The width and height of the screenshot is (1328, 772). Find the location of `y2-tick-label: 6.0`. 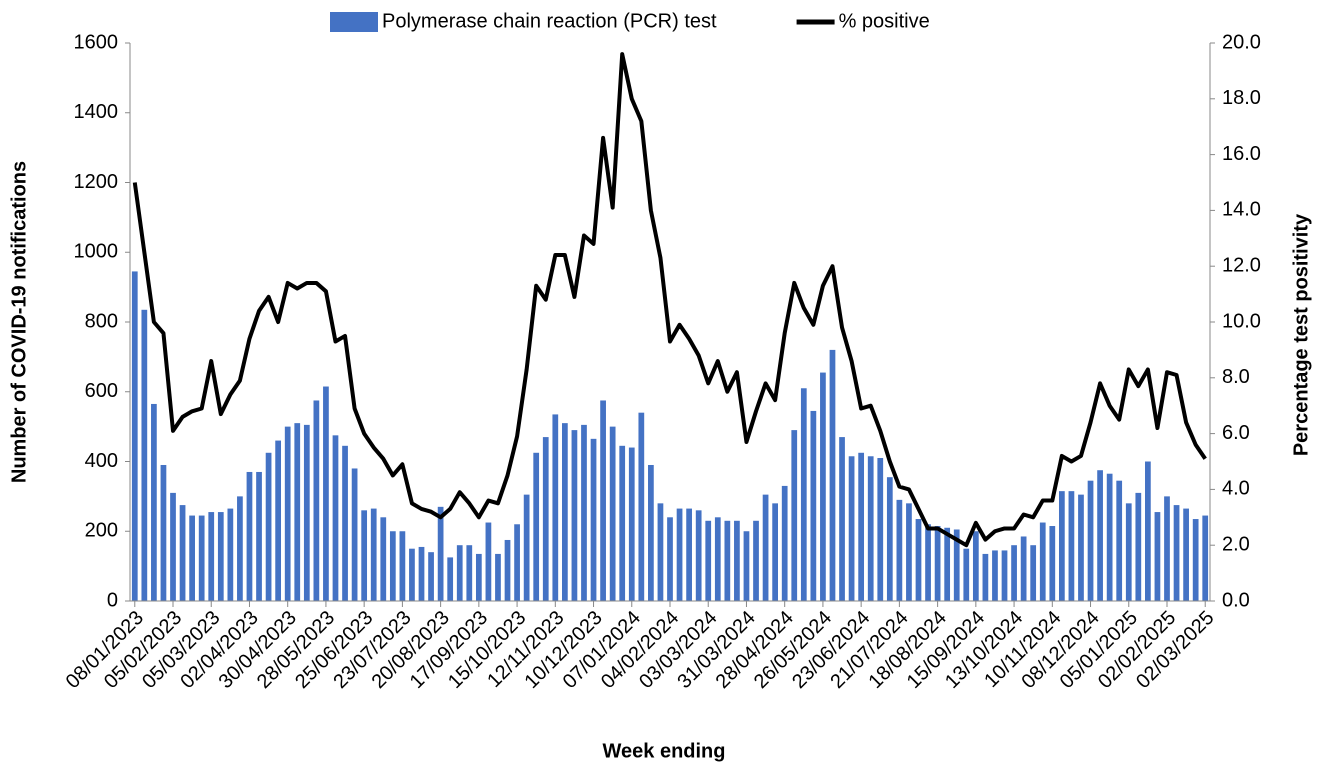

y2-tick-label: 6.0 is located at coordinates (1236, 433).